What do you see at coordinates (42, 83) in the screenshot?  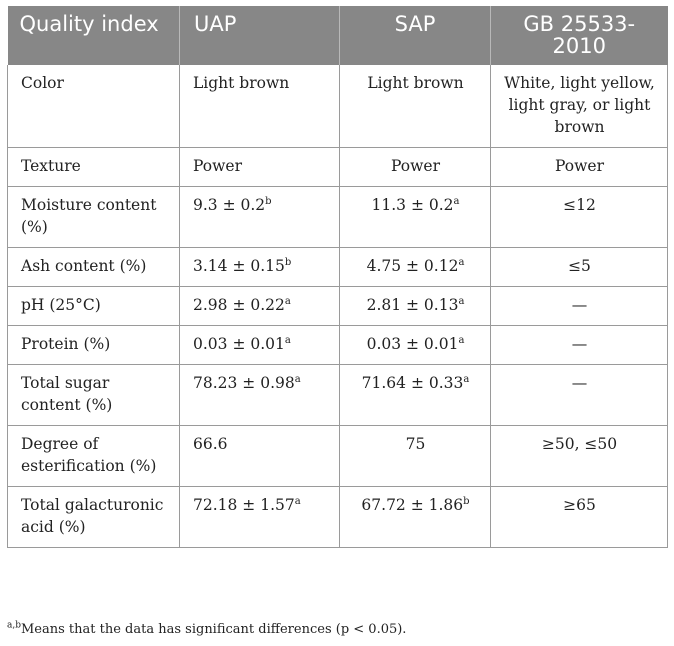 I see `cell-value: Color` at bounding box center [42, 83].